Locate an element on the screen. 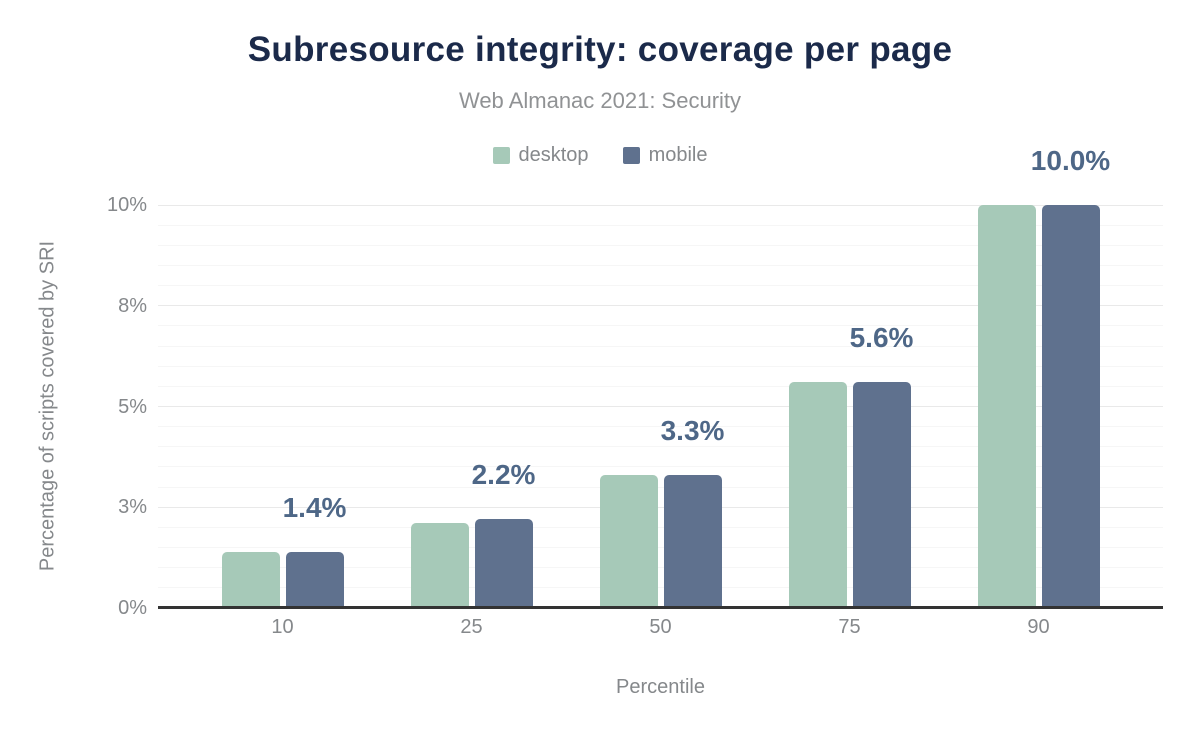 This screenshot has height=742, width=1200. bar-mobile-p90 is located at coordinates (1070, 406).